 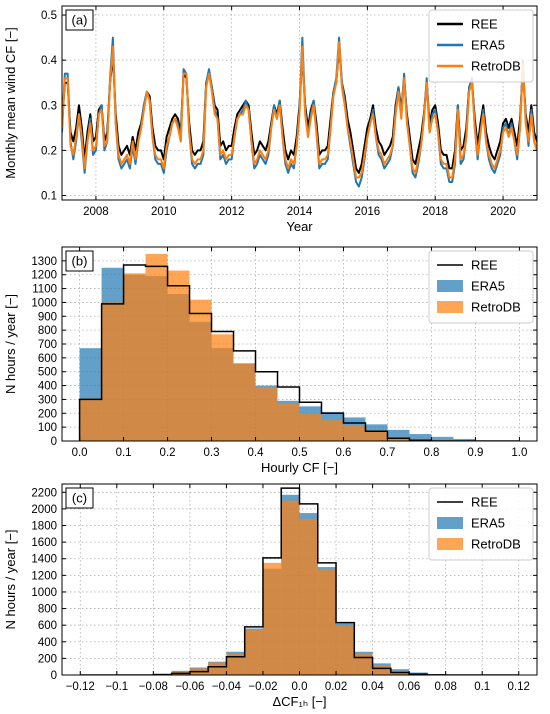 What do you see at coordinates (54, 442) in the screenshot?
I see `y-tick-label: 0` at bounding box center [54, 442].